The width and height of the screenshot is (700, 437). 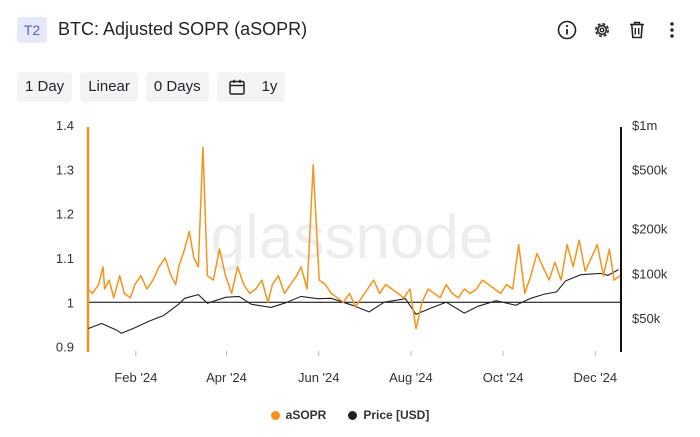 I want to click on more-vertical-icon, so click(x=672, y=30).